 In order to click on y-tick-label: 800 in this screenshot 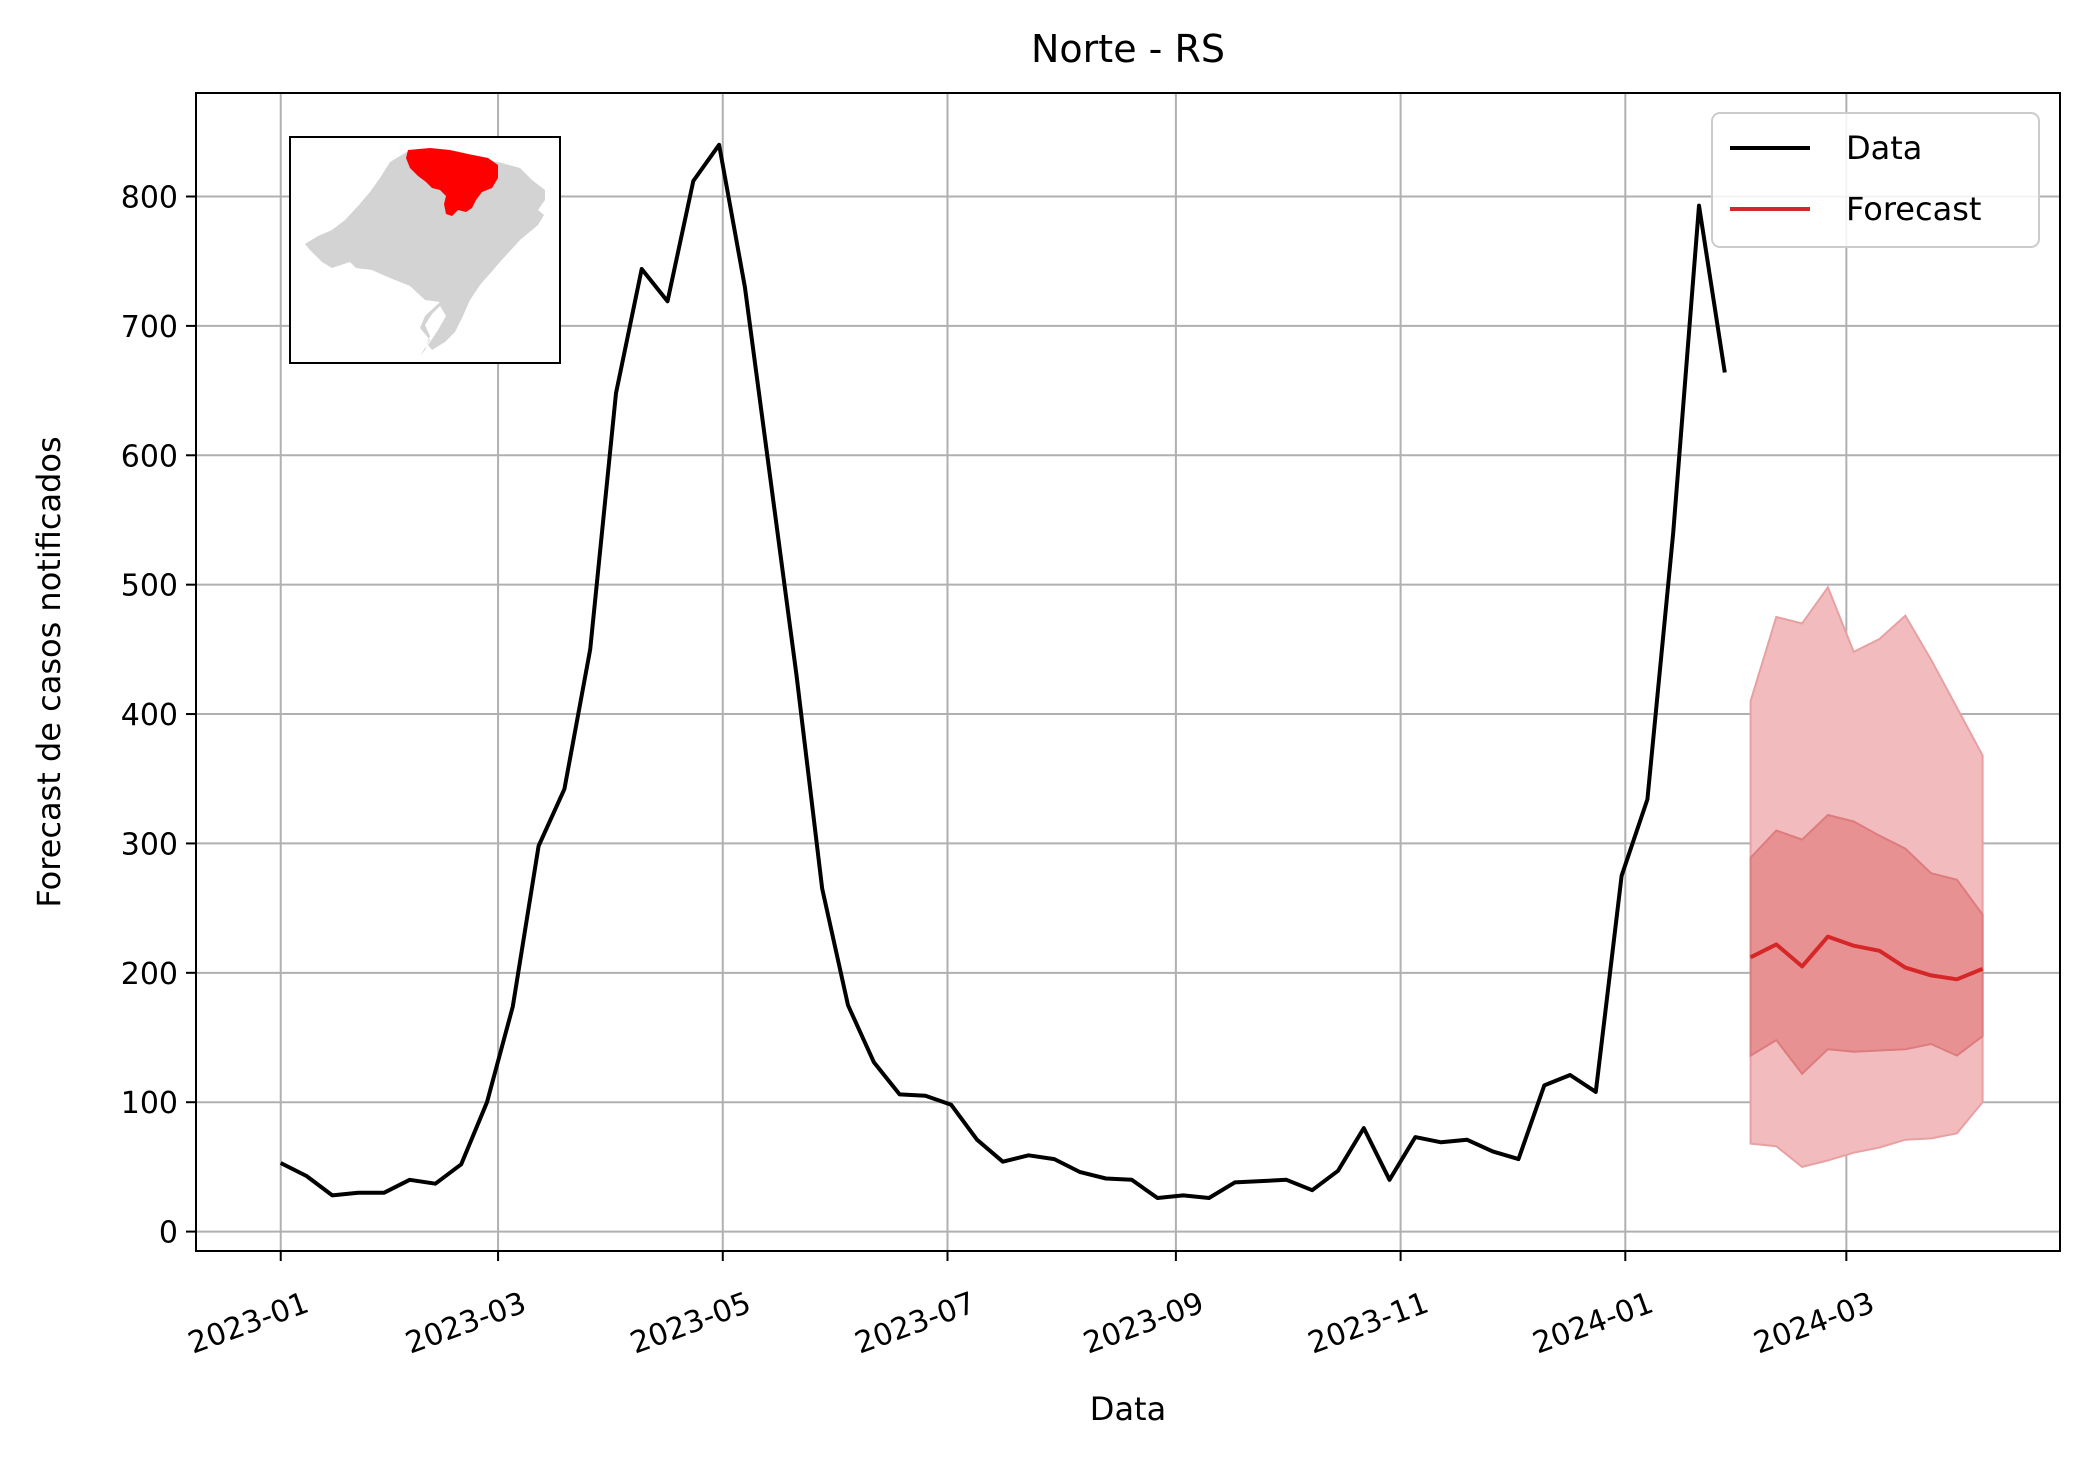, I will do `click(149, 198)`.